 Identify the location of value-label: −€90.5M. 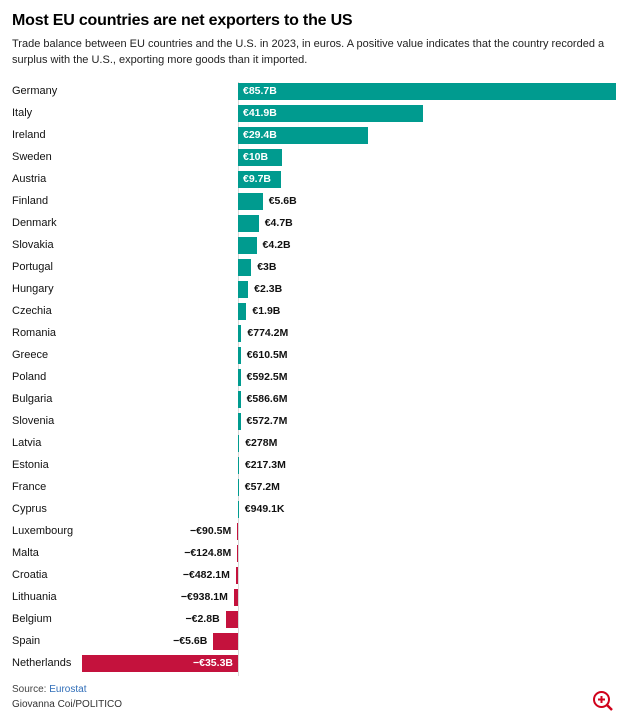
(211, 531).